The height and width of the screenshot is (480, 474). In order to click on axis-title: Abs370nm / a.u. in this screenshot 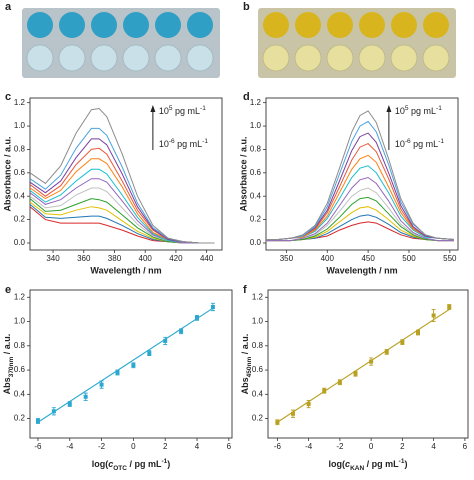, I will do `click(8, 364)`.